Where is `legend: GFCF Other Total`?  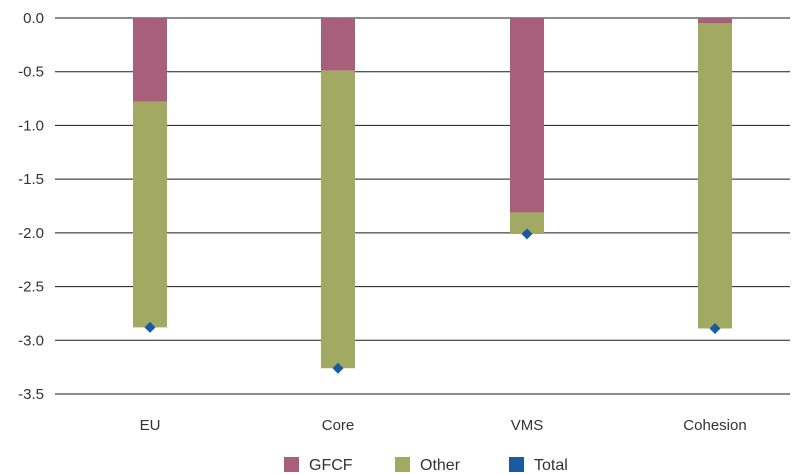
legend: GFCF Other Total is located at coordinates (426, 465).